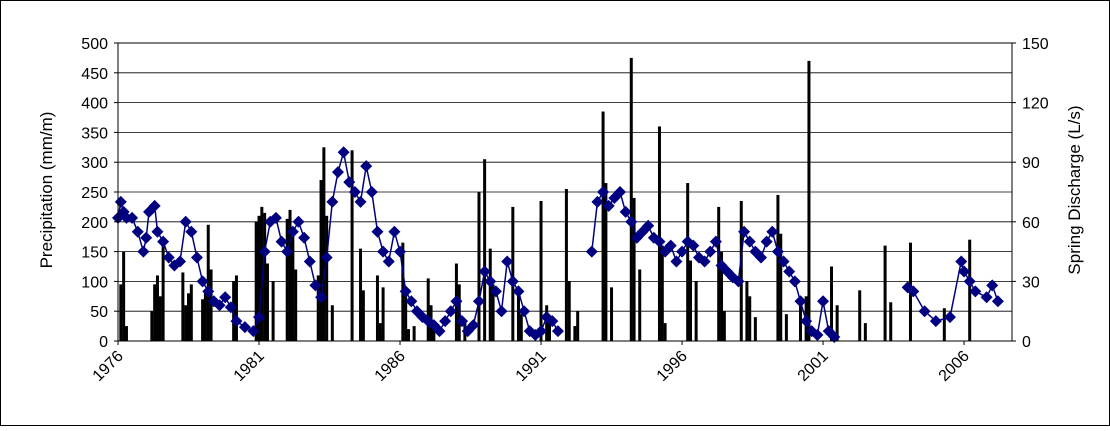 This screenshot has height=431, width=1110. Describe the element at coordinates (1074, 189) in the screenshot. I see `y-axis-right-label: Spring Discharge (L/s)` at that location.